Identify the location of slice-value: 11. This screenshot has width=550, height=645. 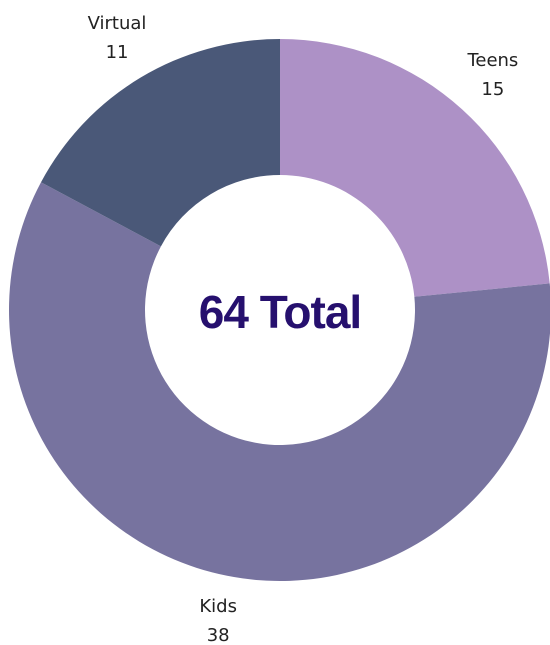
(117, 52).